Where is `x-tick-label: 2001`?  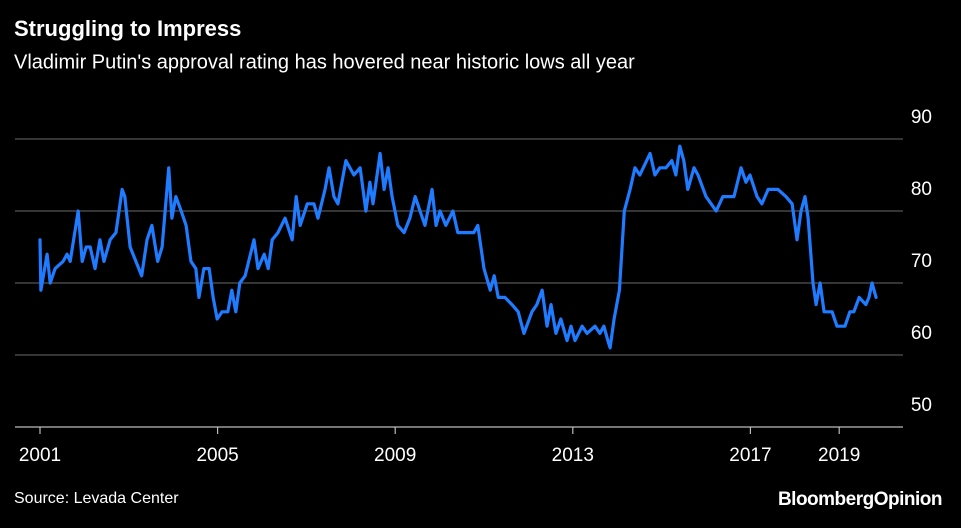
x-tick-label: 2001 is located at coordinates (40, 455).